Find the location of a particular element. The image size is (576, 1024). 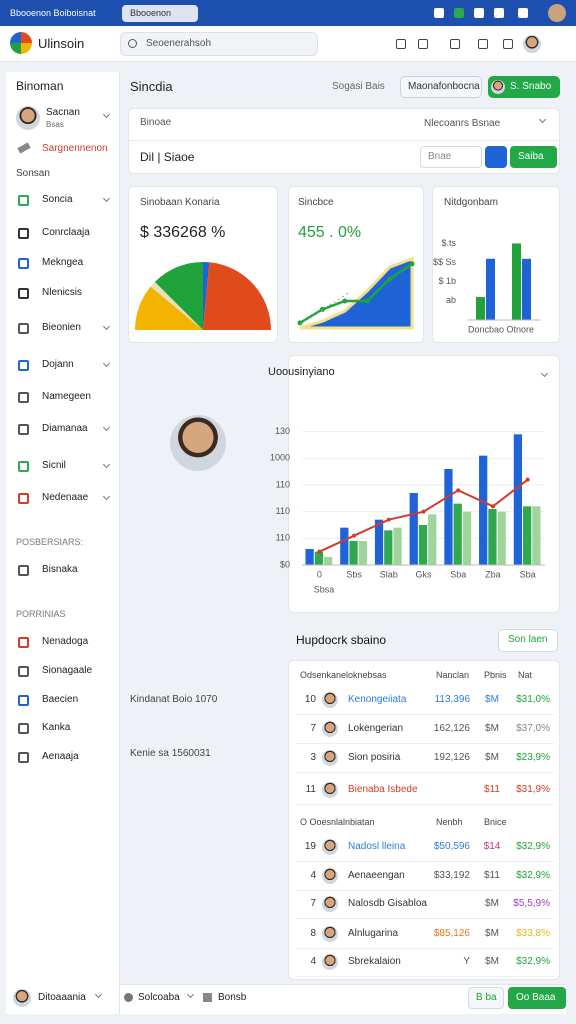

nav-item: Conrclaaja is located at coordinates (66, 232).